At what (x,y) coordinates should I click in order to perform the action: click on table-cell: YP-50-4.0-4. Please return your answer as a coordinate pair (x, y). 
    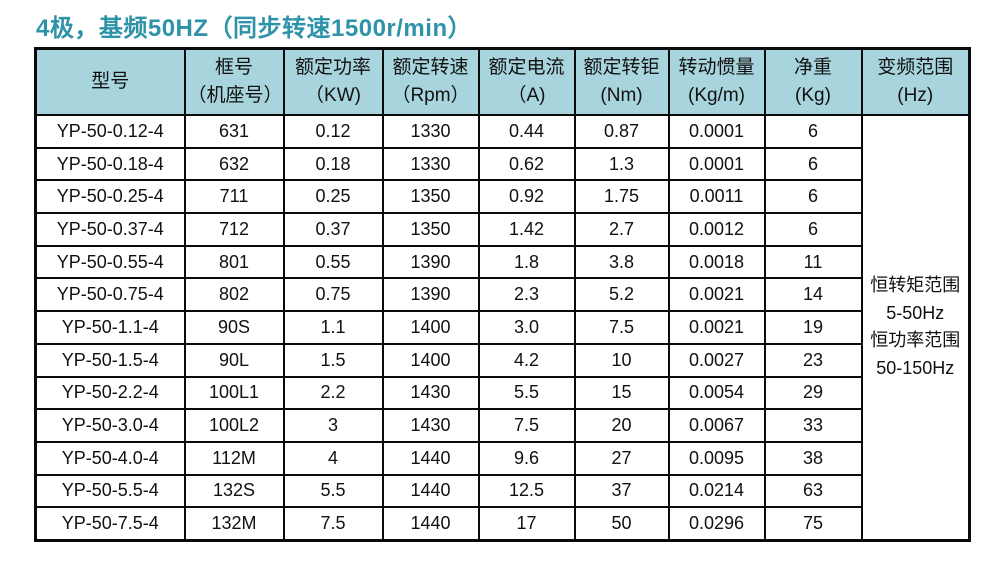
    Looking at the image, I should click on (110, 458).